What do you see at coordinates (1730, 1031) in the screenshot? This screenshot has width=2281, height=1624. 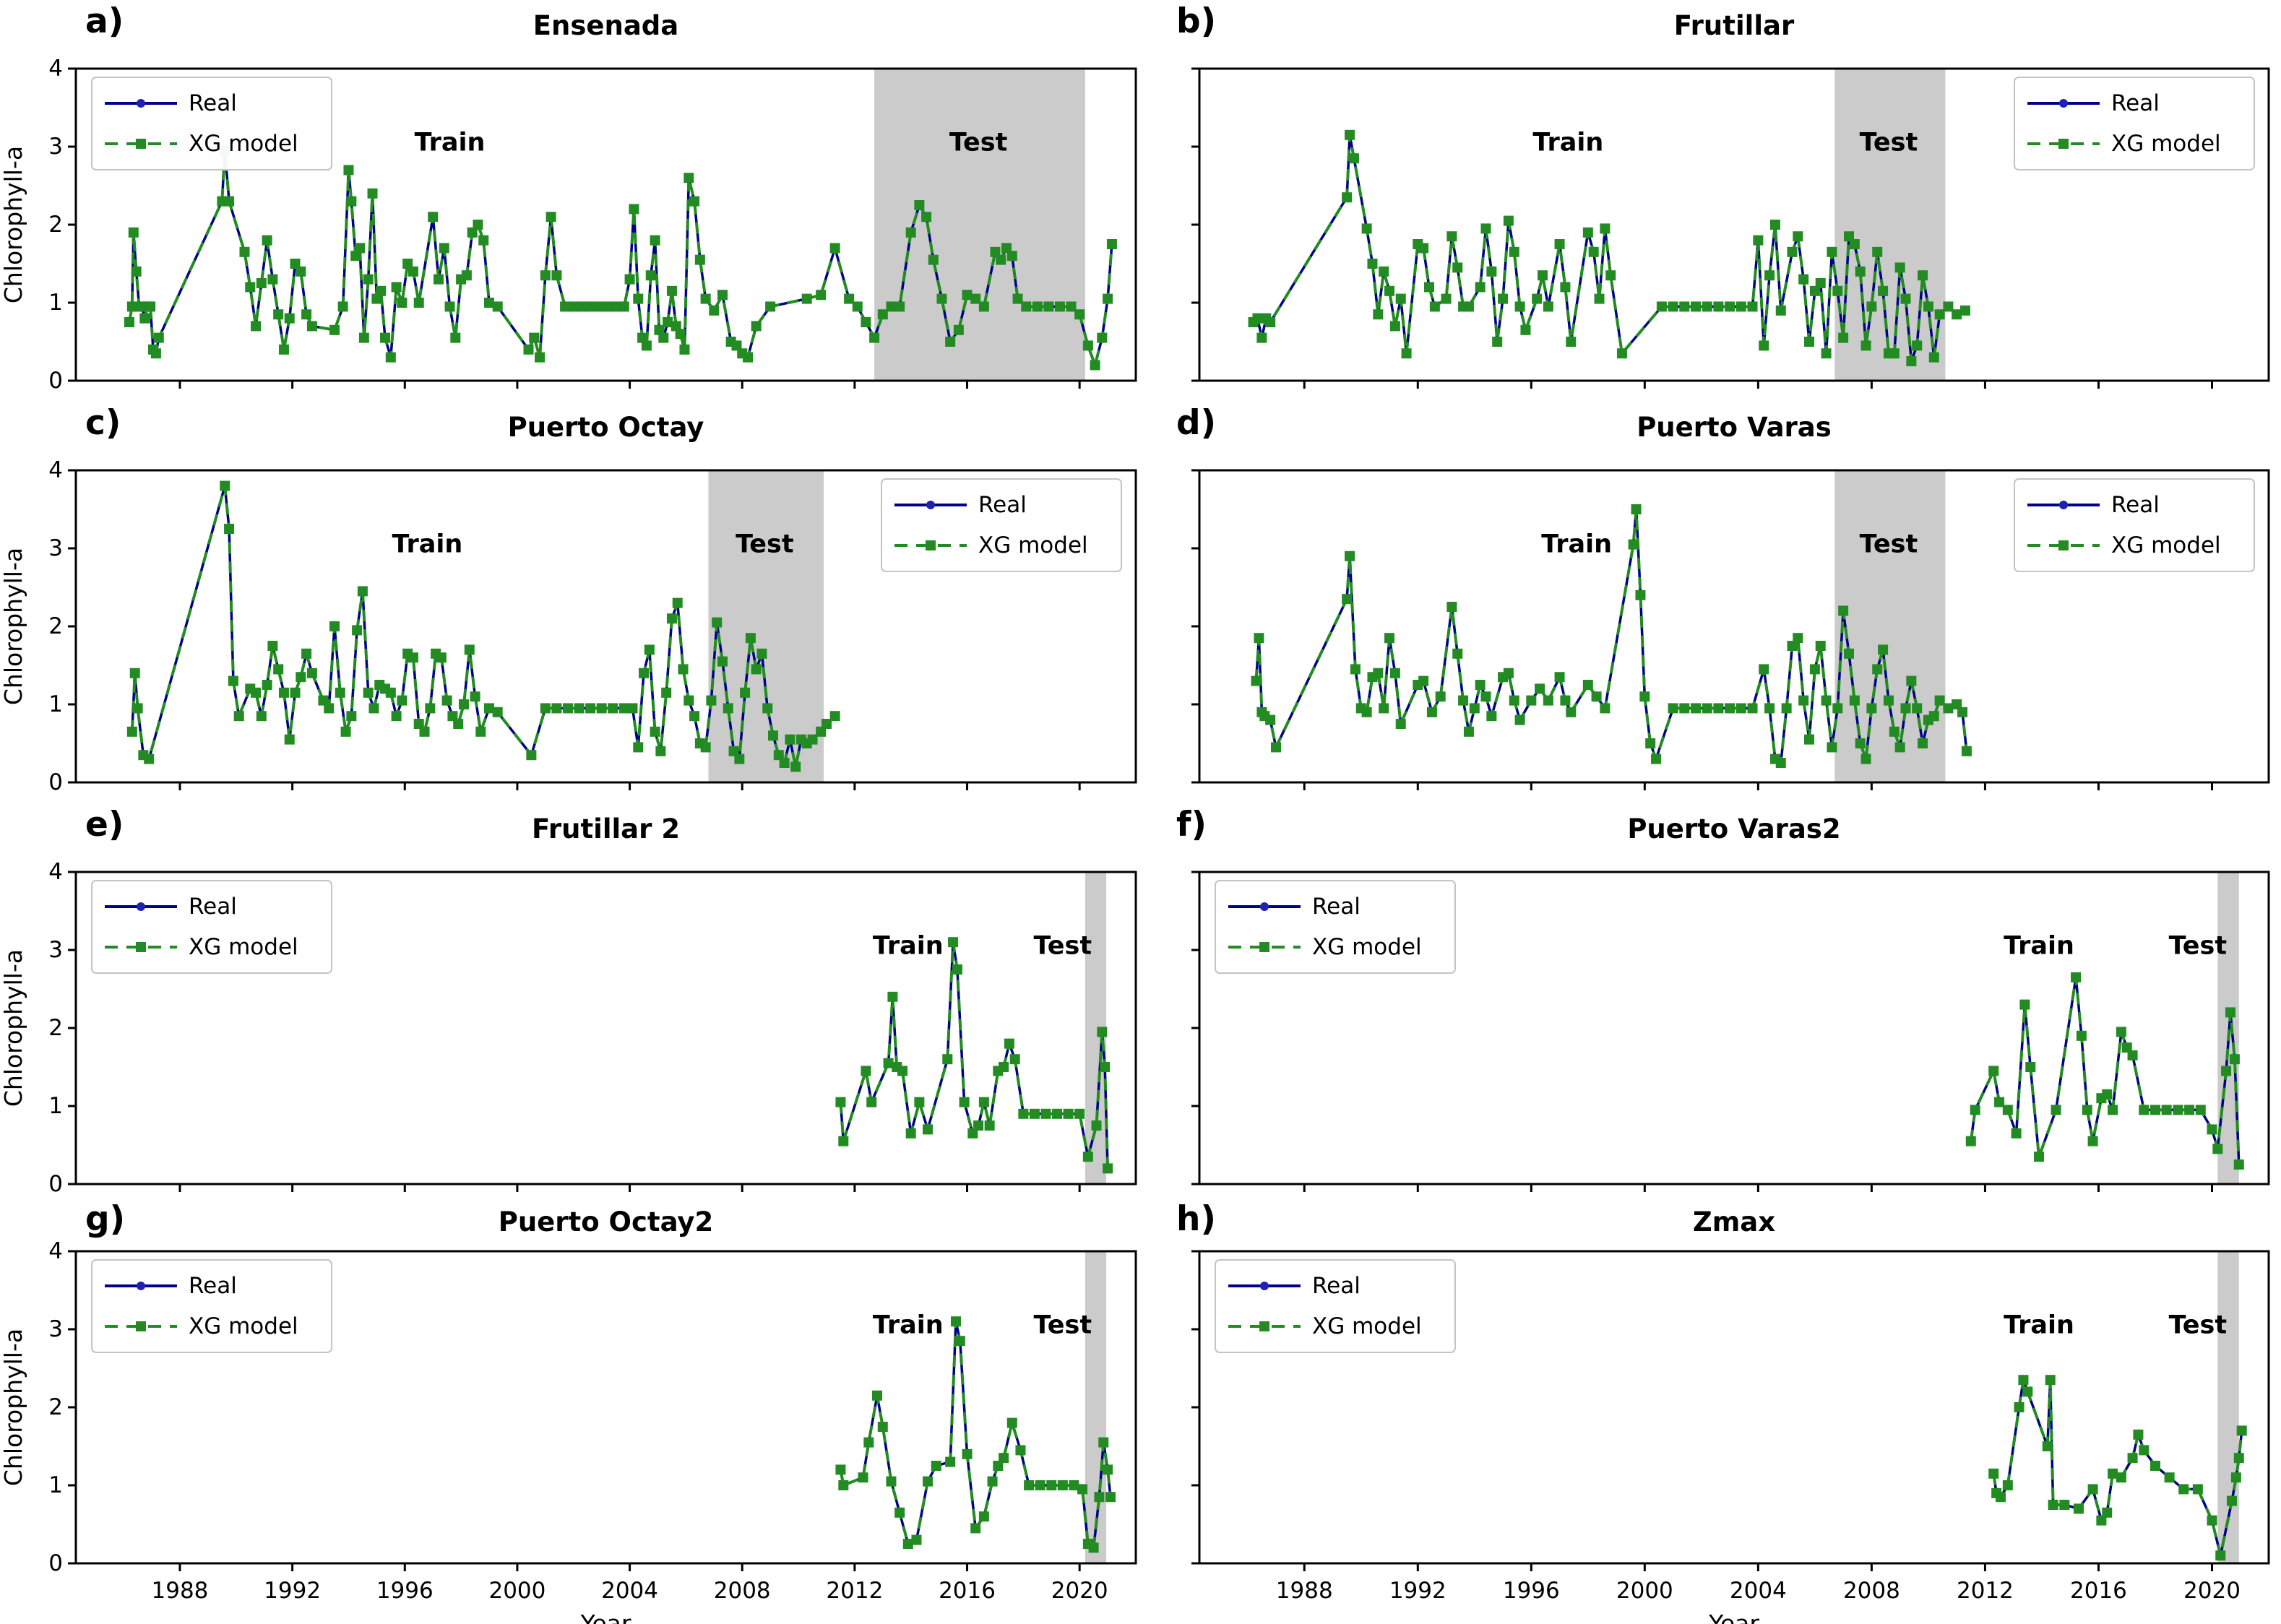 I see `plot-area: Train Test Real XG model` at bounding box center [1730, 1031].